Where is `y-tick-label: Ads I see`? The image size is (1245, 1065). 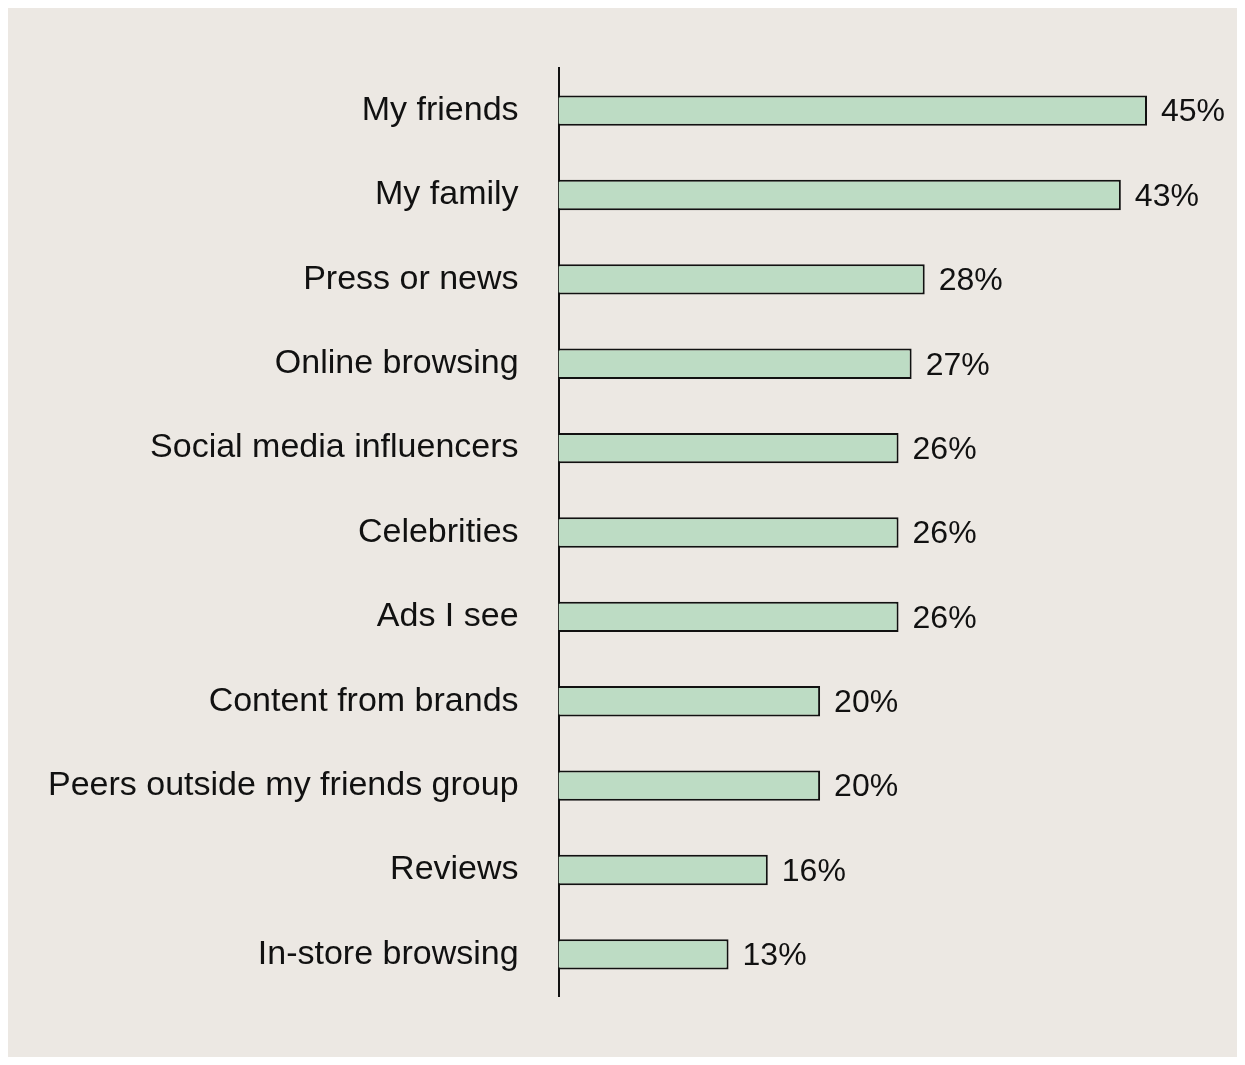
y-tick-label: Ads I see is located at coordinates (447, 614).